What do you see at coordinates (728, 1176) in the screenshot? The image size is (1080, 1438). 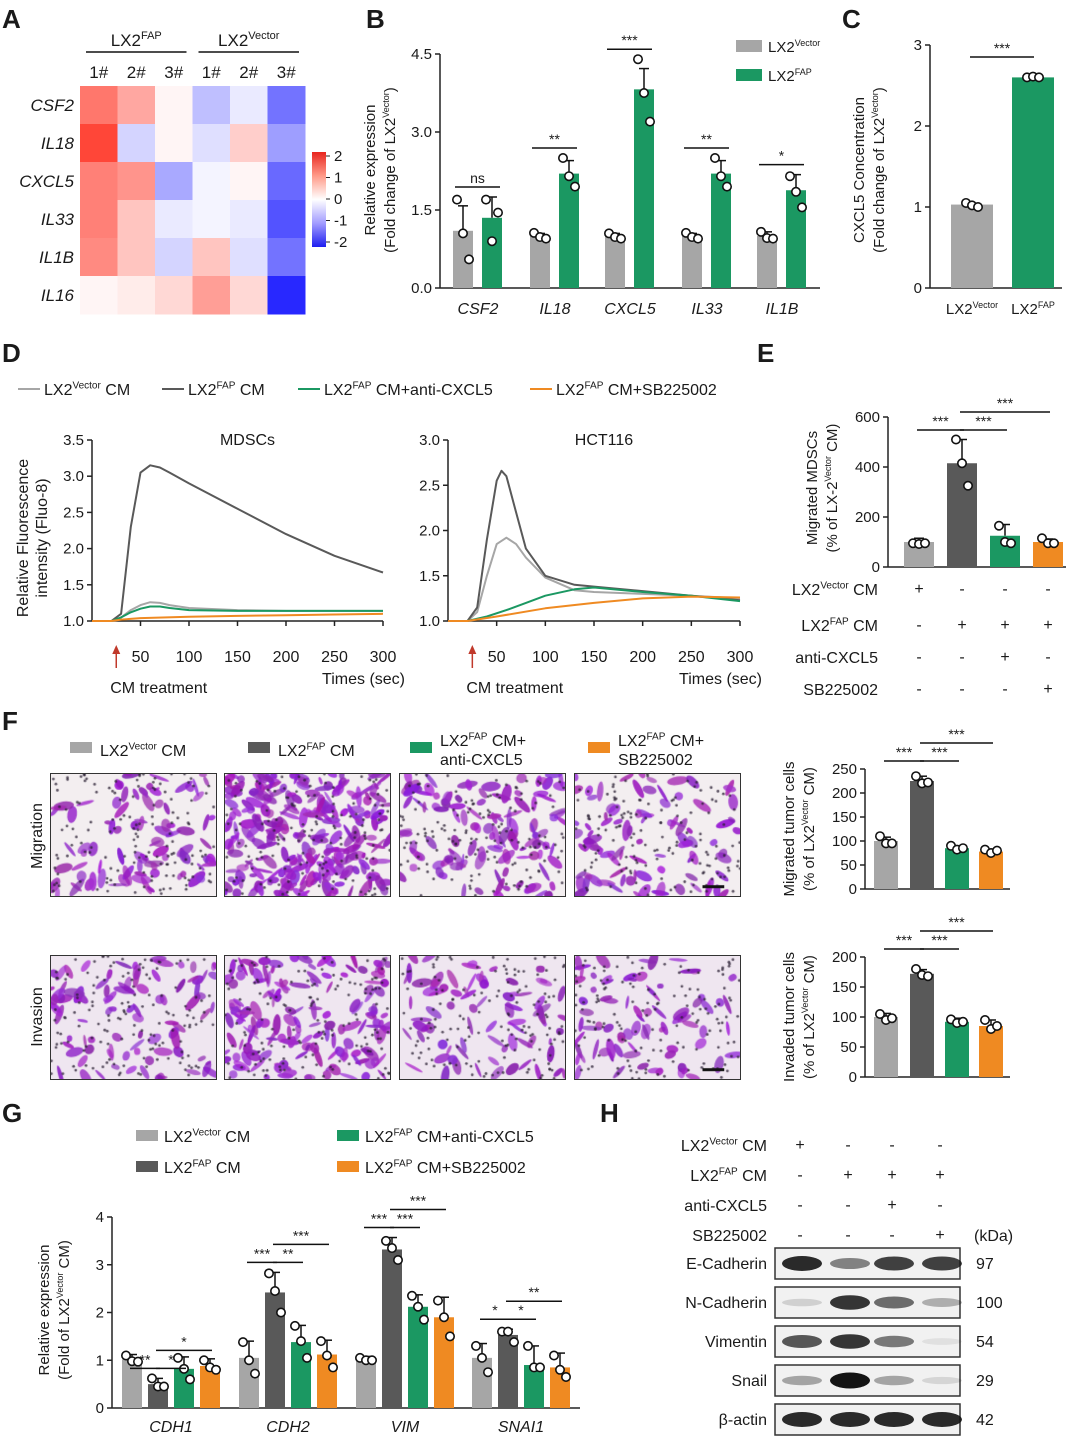 I see `condition-row-label: LX2FAP CM` at bounding box center [728, 1176].